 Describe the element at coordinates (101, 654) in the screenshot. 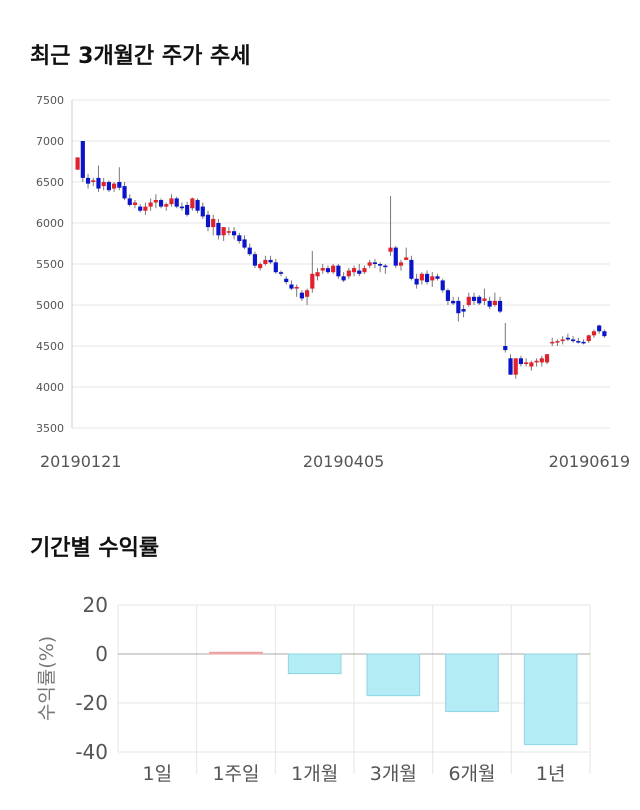

I see `y-tick-label: 0` at that location.